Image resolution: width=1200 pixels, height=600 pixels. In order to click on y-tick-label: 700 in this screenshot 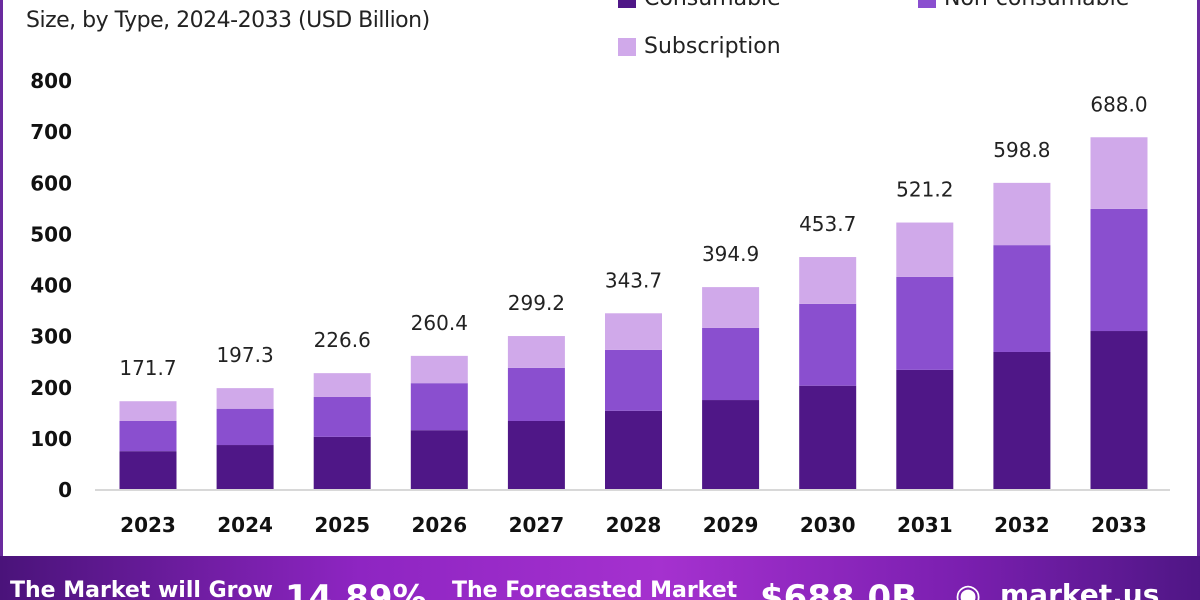, I will do `click(51, 132)`.